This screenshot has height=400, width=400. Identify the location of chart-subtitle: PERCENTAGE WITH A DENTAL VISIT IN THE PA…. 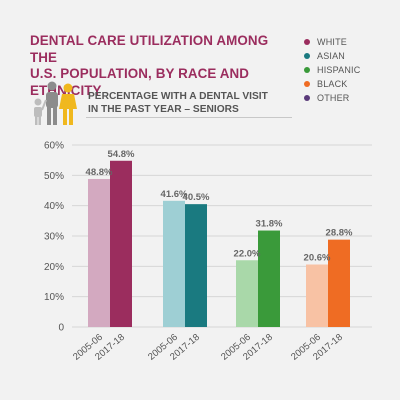
(188, 103).